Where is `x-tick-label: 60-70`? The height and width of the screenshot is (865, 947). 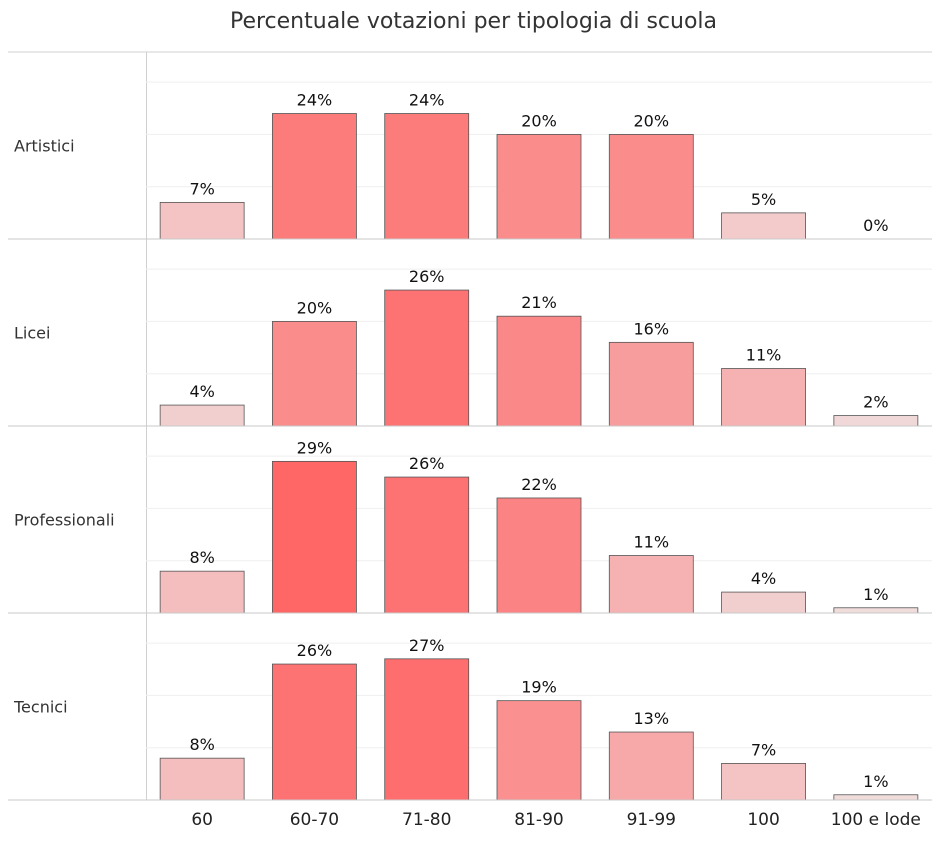
x-tick-label: 60-70 is located at coordinates (314, 820).